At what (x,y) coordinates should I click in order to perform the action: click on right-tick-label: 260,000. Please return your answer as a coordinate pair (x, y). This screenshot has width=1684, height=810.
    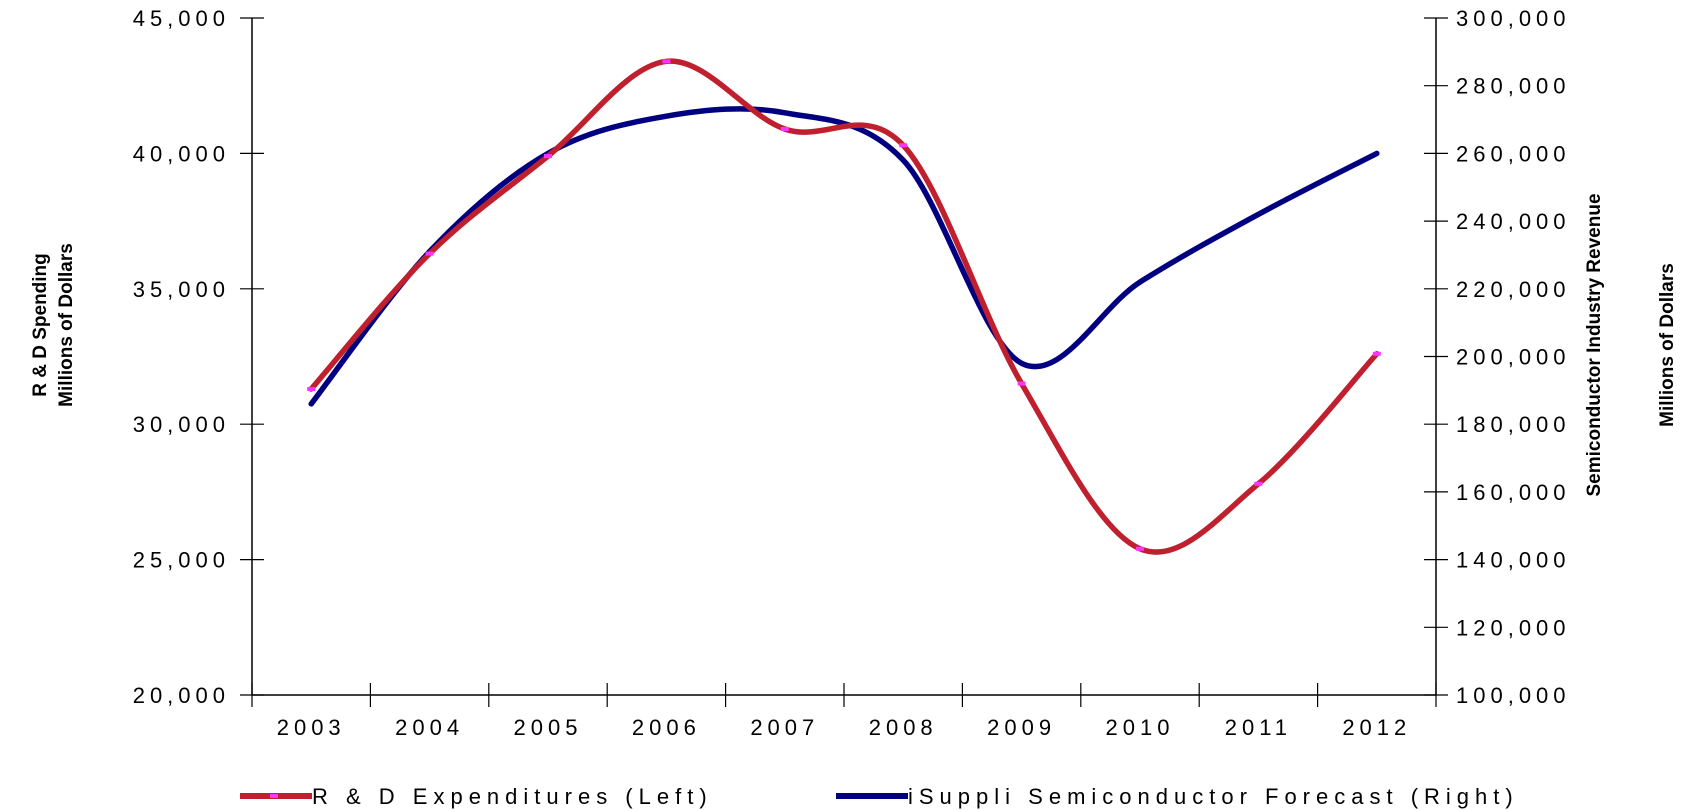
    Looking at the image, I should click on (1513, 153).